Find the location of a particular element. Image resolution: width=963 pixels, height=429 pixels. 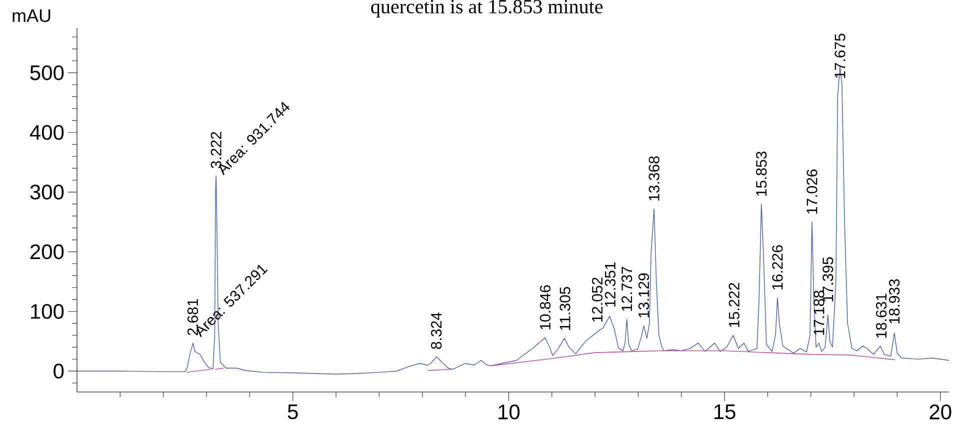

annotation: 17.188 is located at coordinates (819, 312).